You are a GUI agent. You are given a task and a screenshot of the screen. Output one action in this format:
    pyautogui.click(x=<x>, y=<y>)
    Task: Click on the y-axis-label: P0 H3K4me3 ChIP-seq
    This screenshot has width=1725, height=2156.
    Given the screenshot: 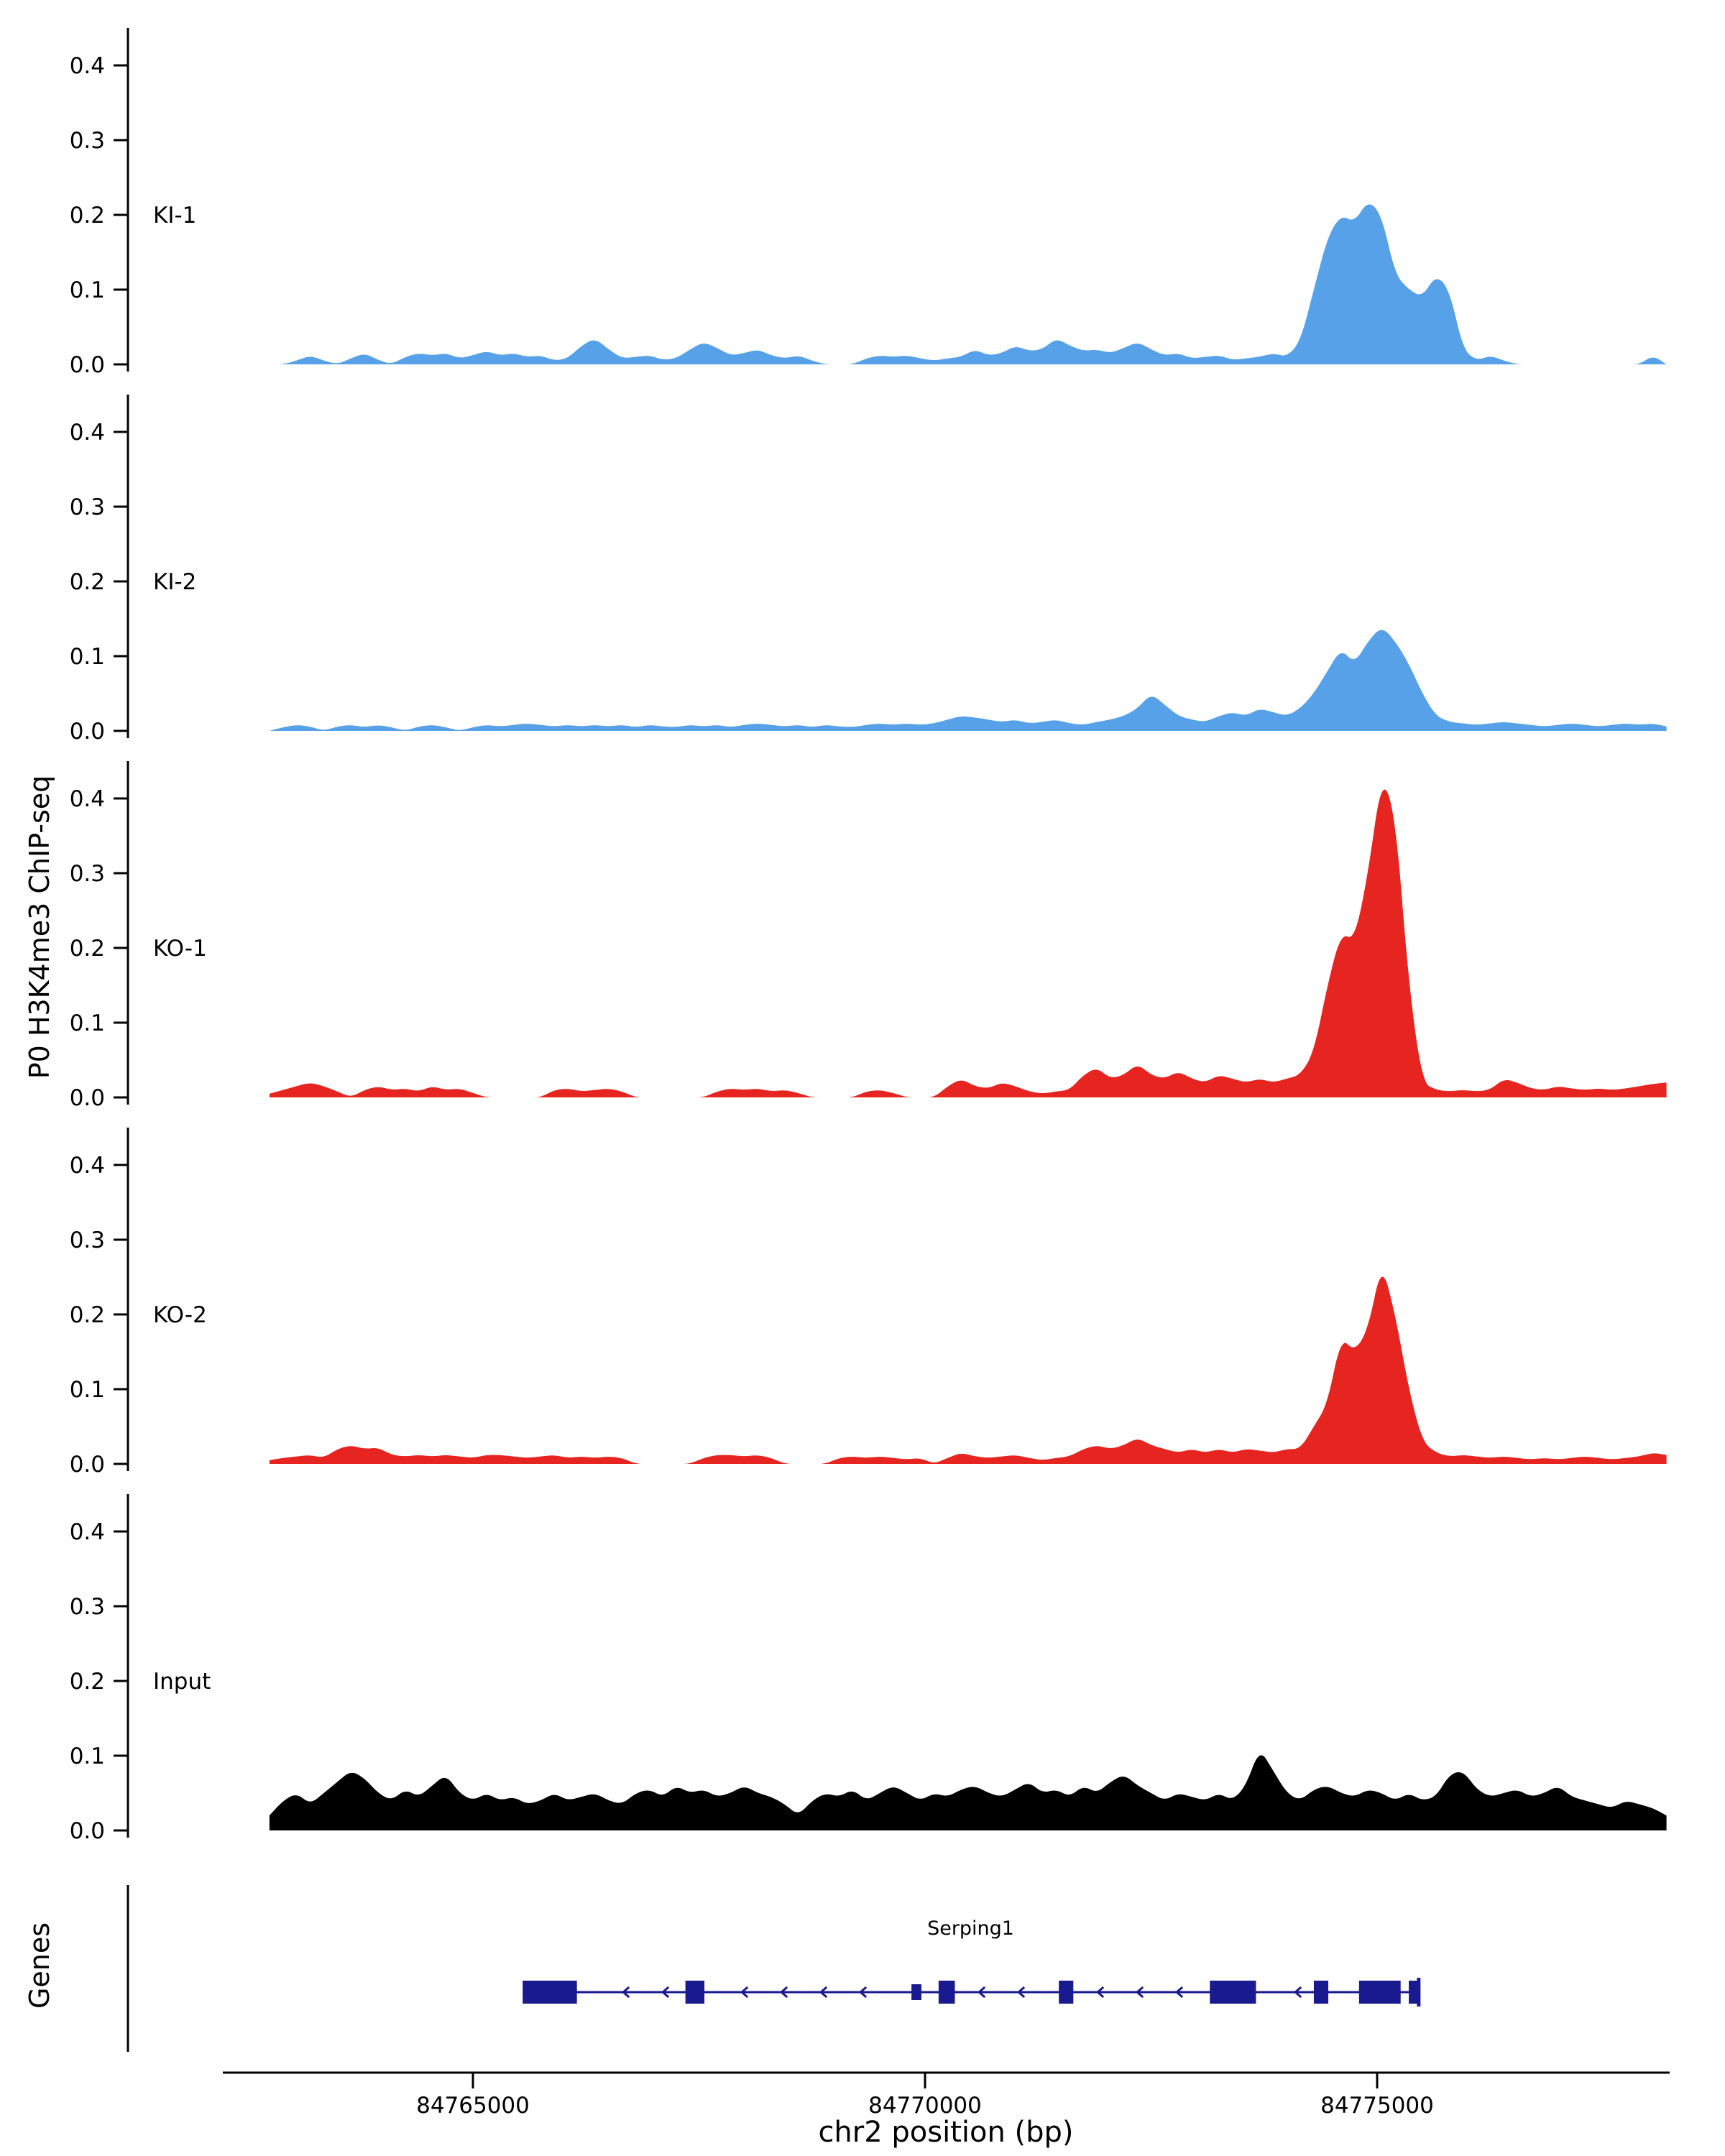 What is the action you would take?
    pyautogui.click(x=39, y=927)
    